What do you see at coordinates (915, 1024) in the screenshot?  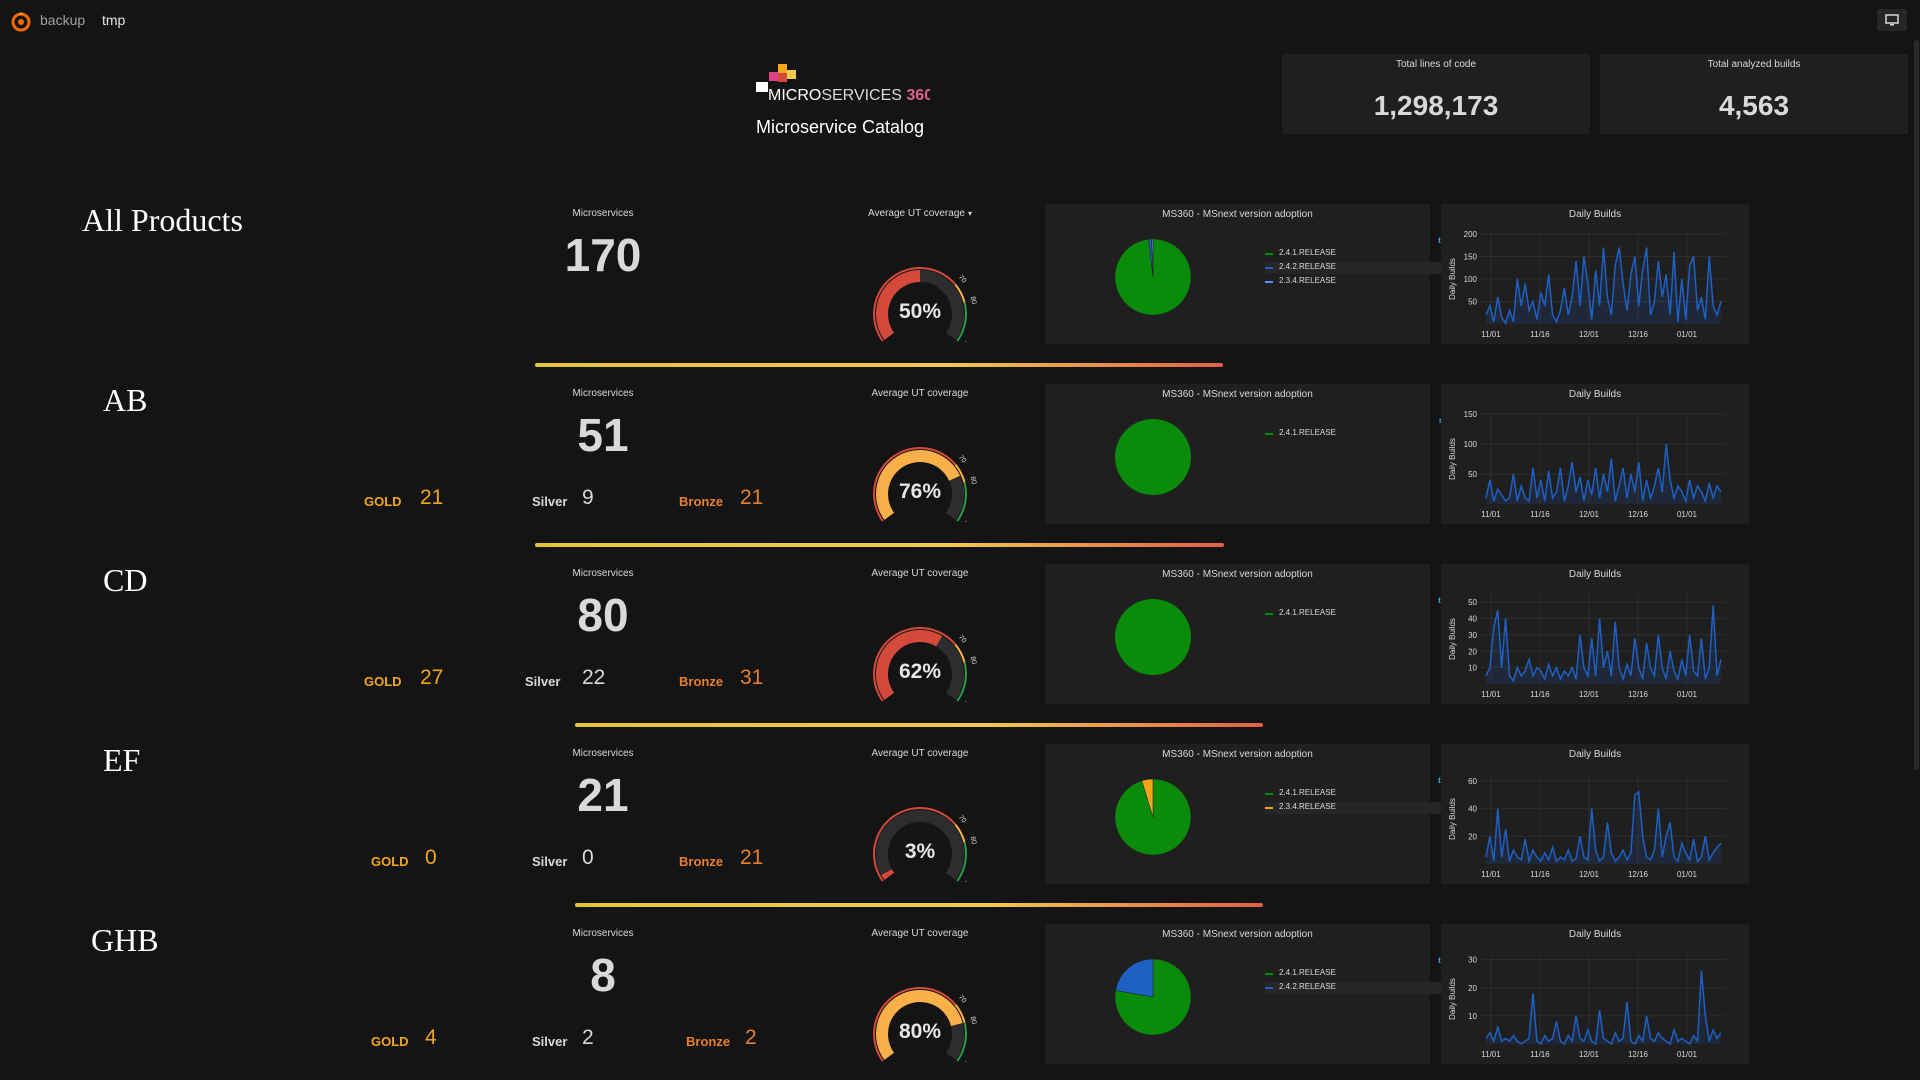 I see `gauge-threshold-red` at bounding box center [915, 1024].